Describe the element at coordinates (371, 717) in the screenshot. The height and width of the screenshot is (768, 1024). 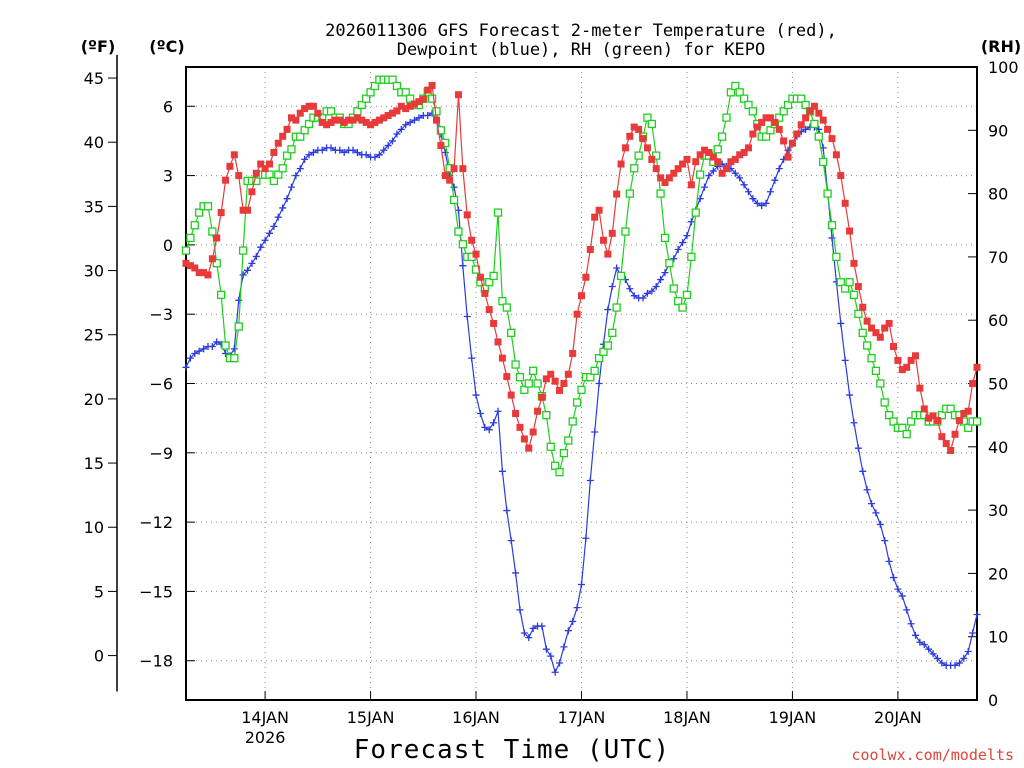
I see `time-tick-label: 15JAN` at that location.